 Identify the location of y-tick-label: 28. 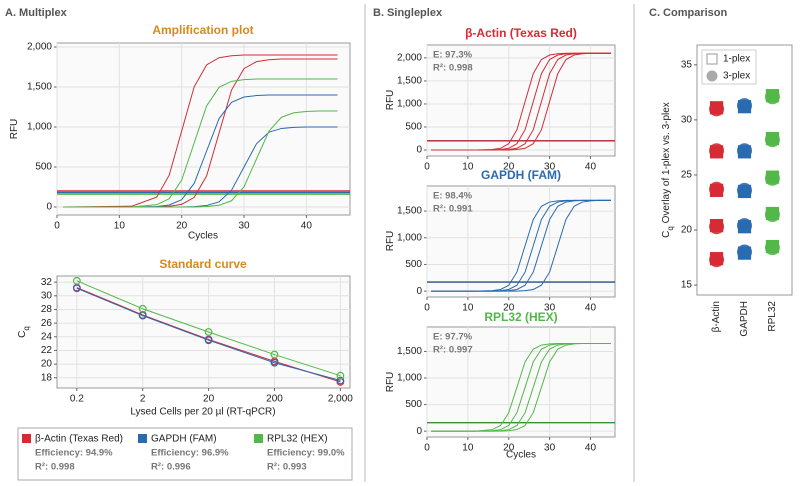
(47, 309).